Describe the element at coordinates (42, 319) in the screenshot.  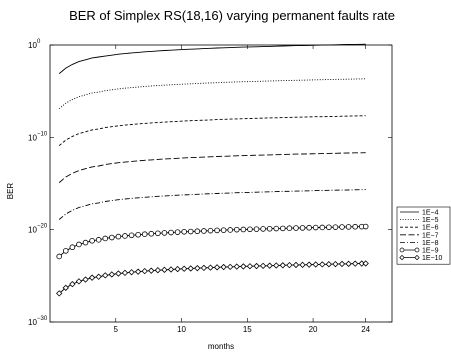
I see `y-tick-exponent: −30` at that location.